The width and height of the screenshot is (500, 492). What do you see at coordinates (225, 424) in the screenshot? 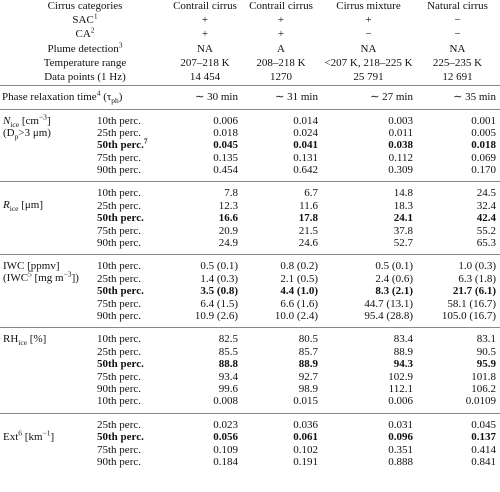
I see `value: 0.023` at bounding box center [225, 424].